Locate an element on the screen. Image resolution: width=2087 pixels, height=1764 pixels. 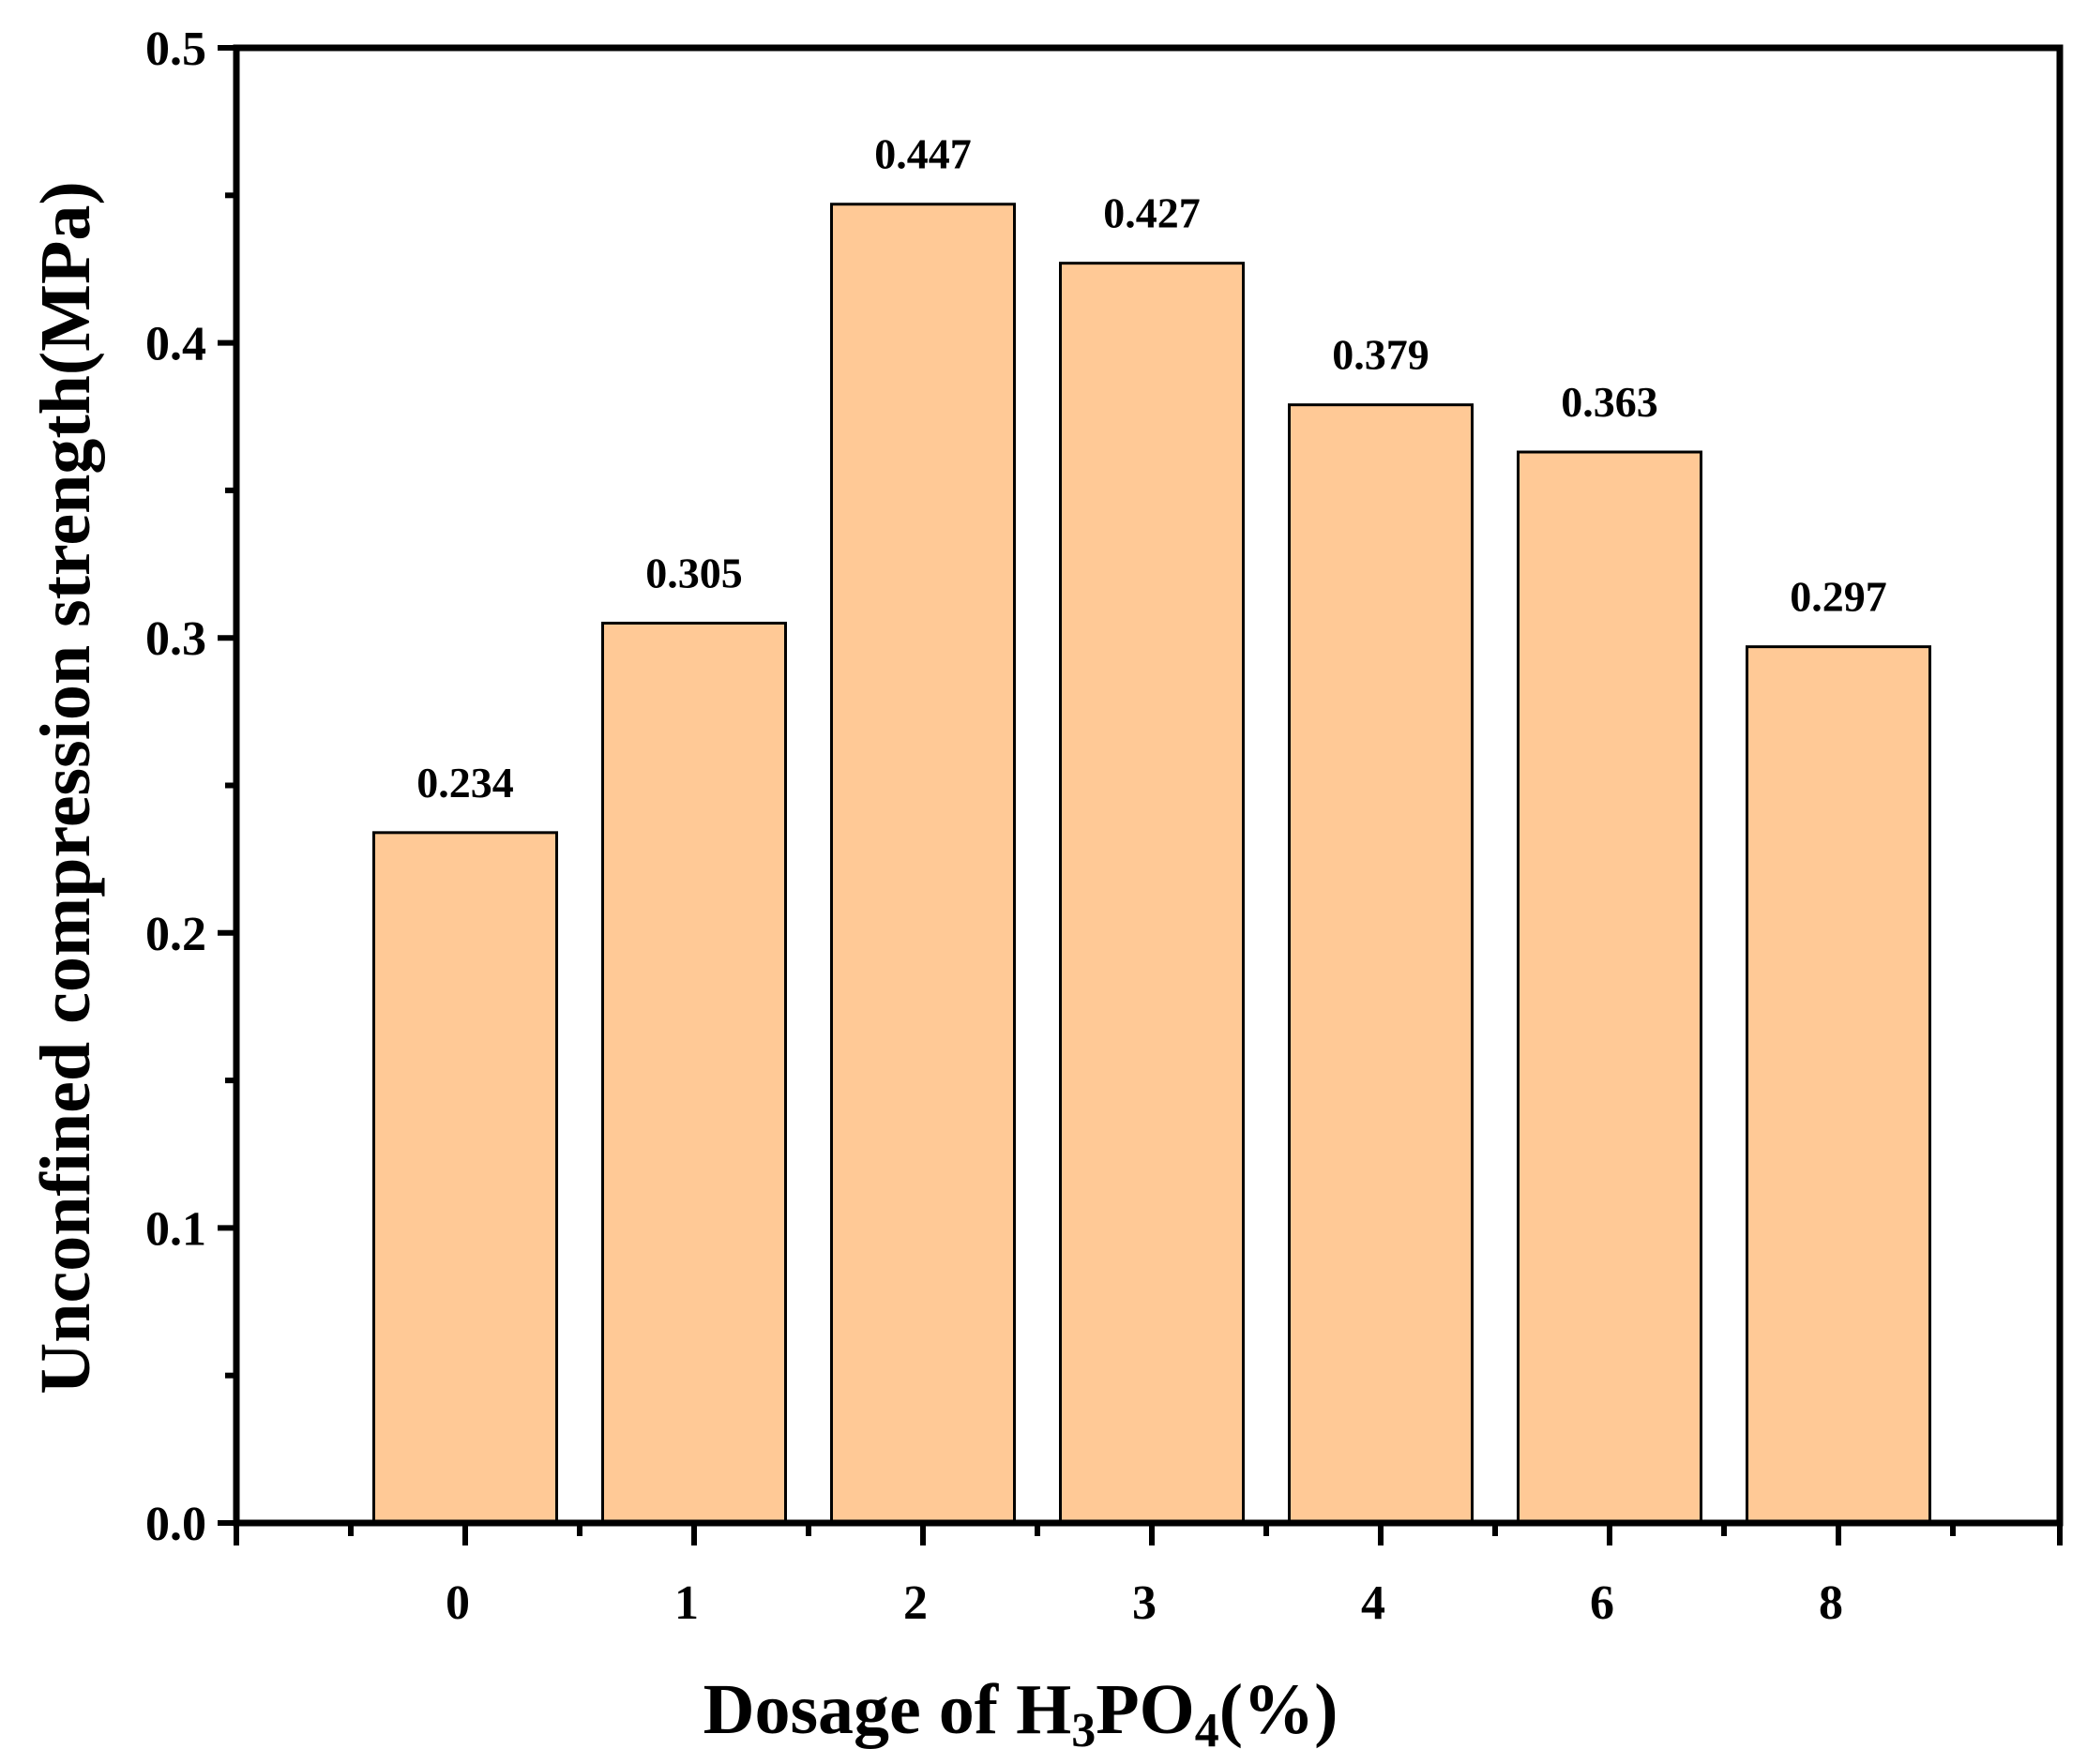
x-tick-label: 8 is located at coordinates (1831, 1603).